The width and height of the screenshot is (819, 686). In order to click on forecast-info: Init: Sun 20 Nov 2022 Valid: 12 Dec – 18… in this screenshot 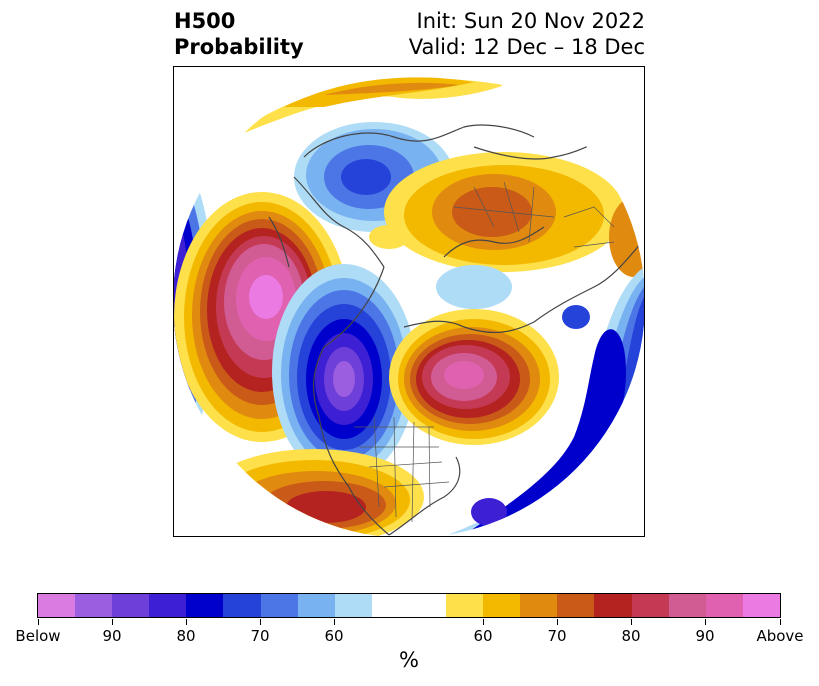, I will do `click(527, 34)`.